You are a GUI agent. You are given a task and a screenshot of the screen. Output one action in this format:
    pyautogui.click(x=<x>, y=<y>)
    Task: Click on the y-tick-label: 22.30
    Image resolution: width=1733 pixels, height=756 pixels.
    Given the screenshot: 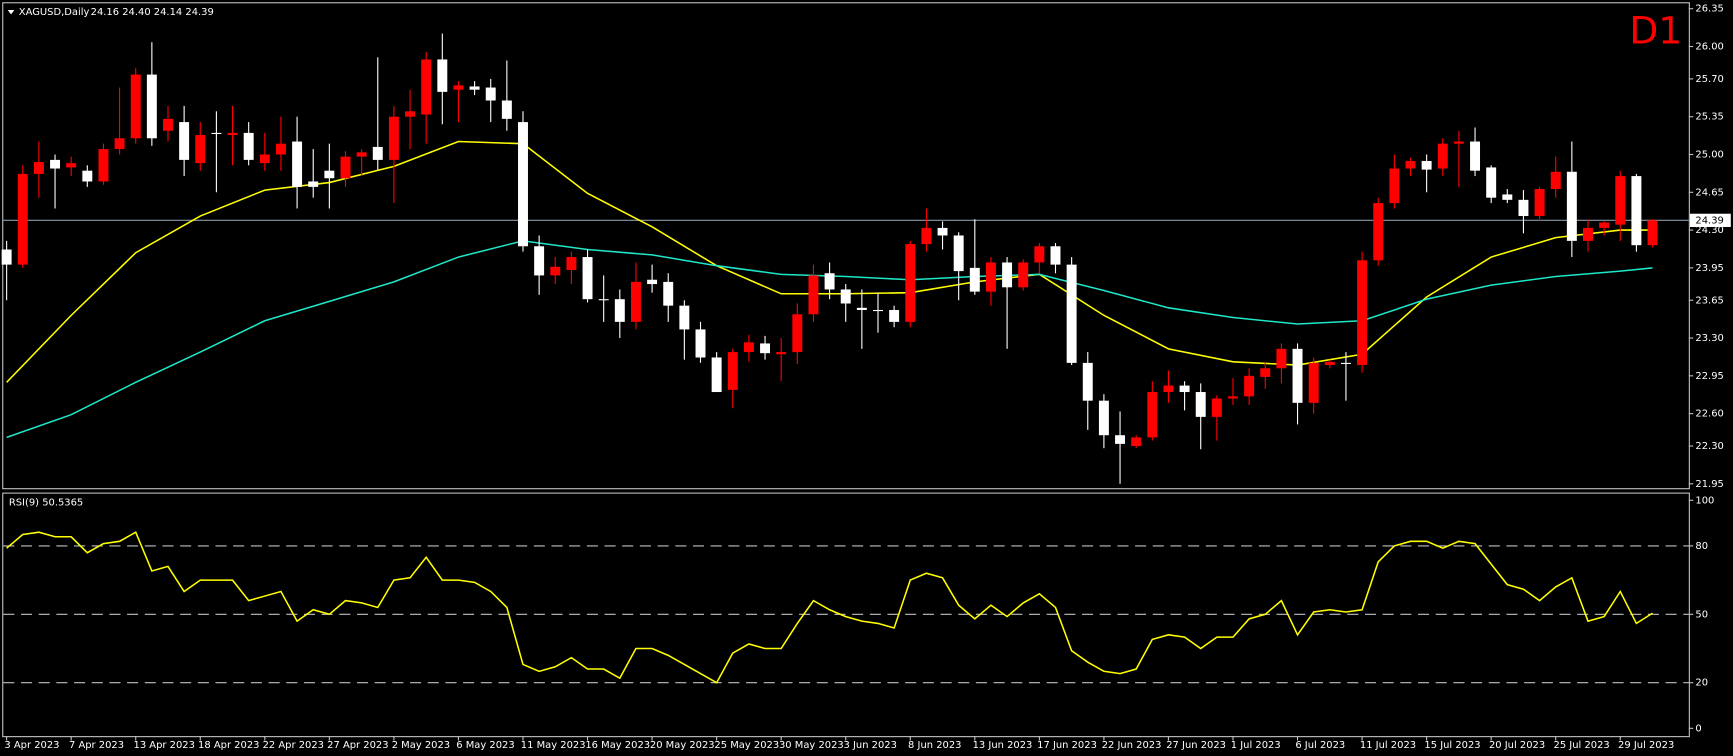 What is the action you would take?
    pyautogui.click(x=1709, y=446)
    